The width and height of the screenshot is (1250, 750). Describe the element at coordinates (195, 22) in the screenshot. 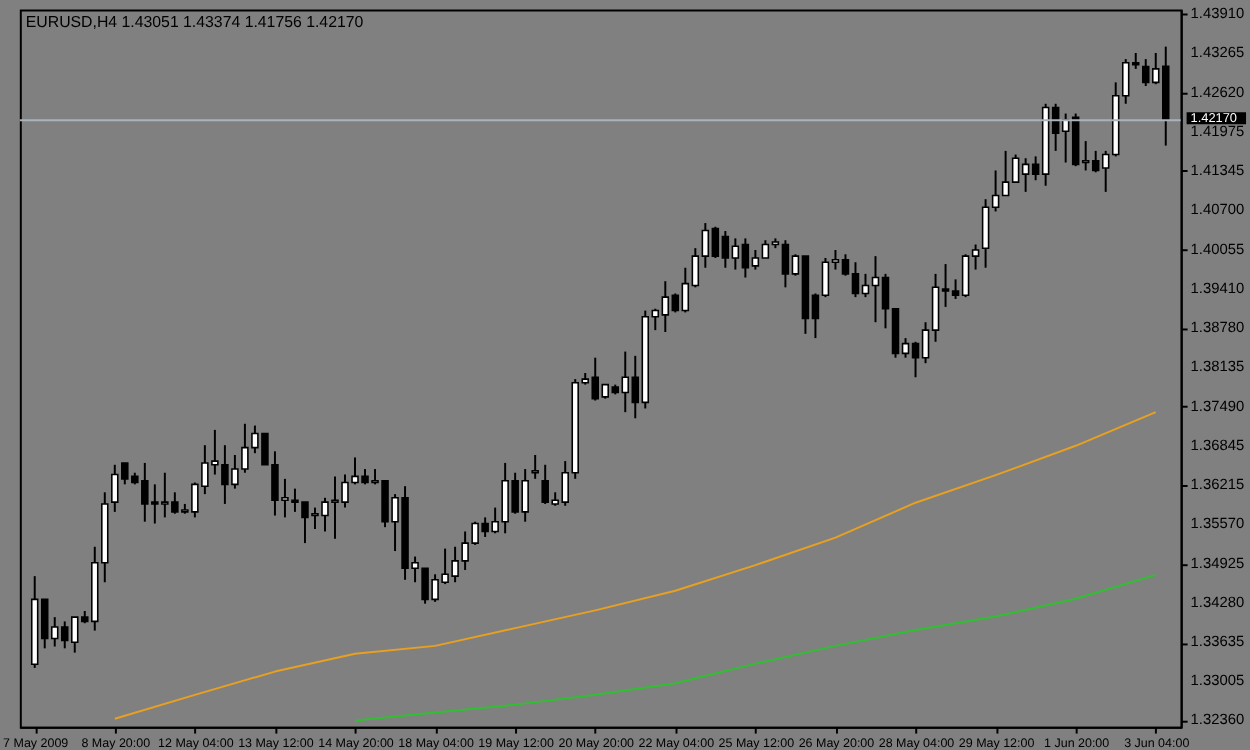

I see `chart-title: EURUSD,H4 1.43051 1.43374 1.41756 1.42170` at that location.